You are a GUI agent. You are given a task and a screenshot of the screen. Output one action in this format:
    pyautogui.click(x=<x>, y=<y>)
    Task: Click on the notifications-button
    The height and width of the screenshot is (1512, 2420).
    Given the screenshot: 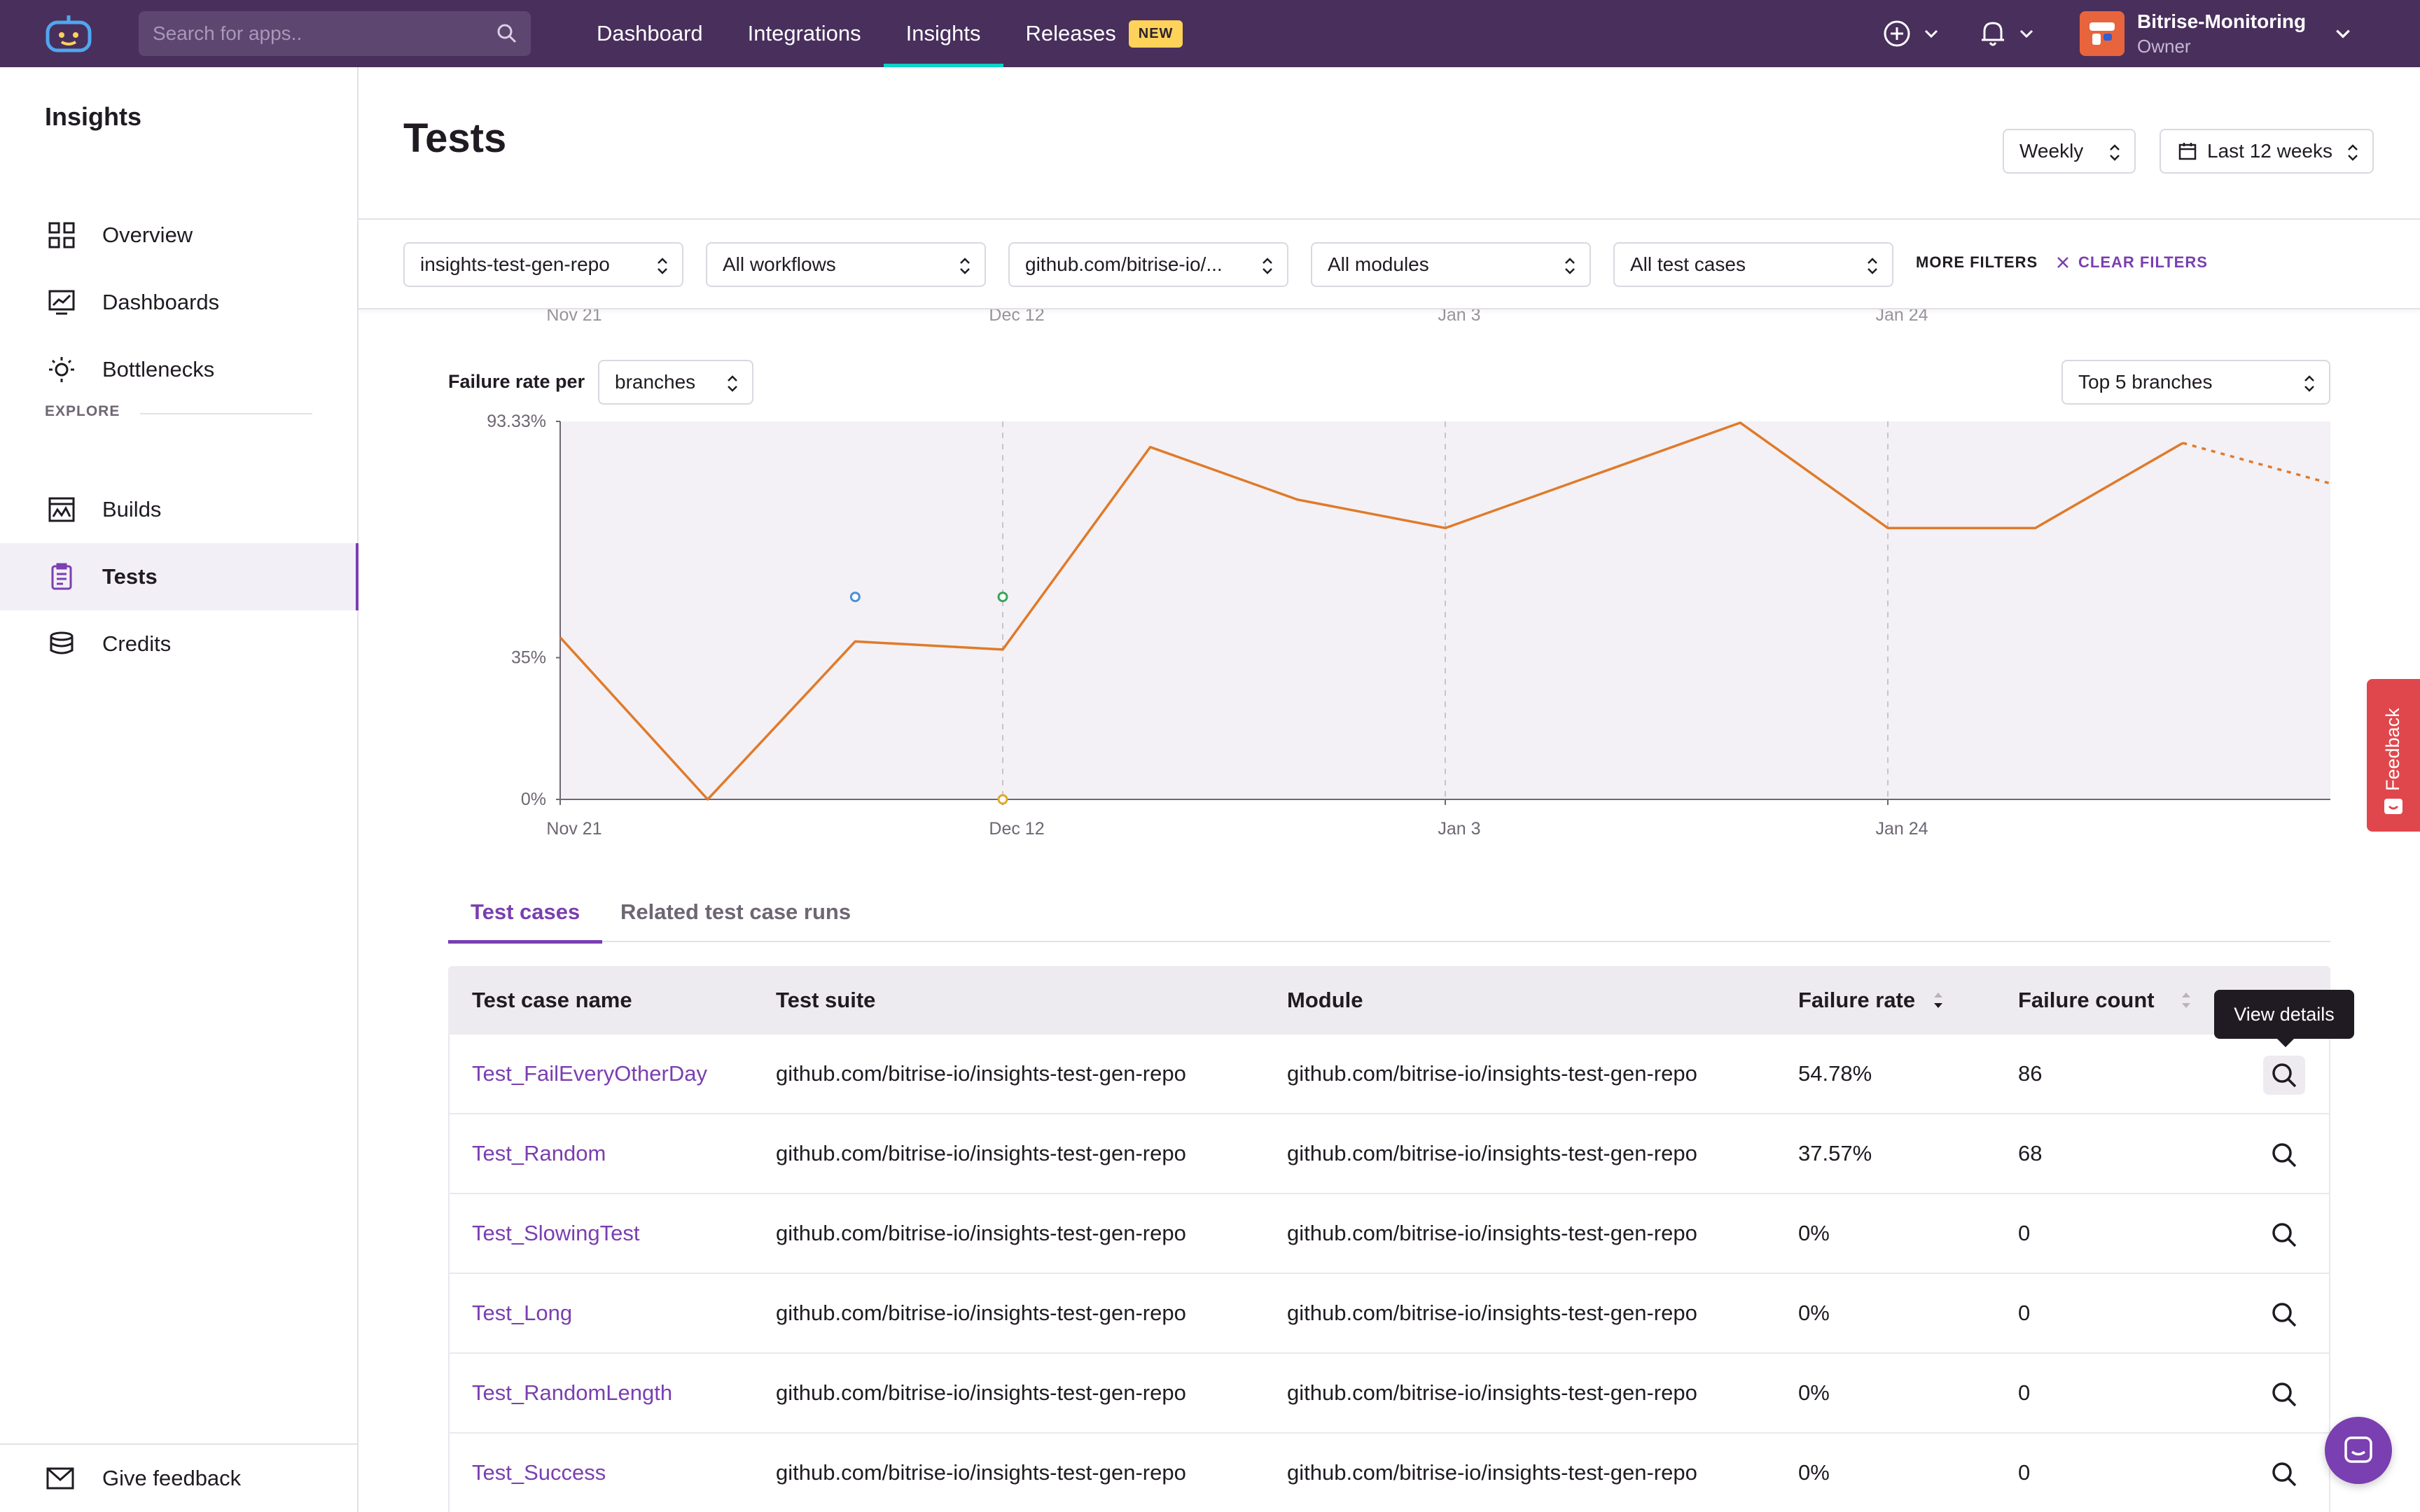 What is the action you would take?
    pyautogui.click(x=2007, y=33)
    